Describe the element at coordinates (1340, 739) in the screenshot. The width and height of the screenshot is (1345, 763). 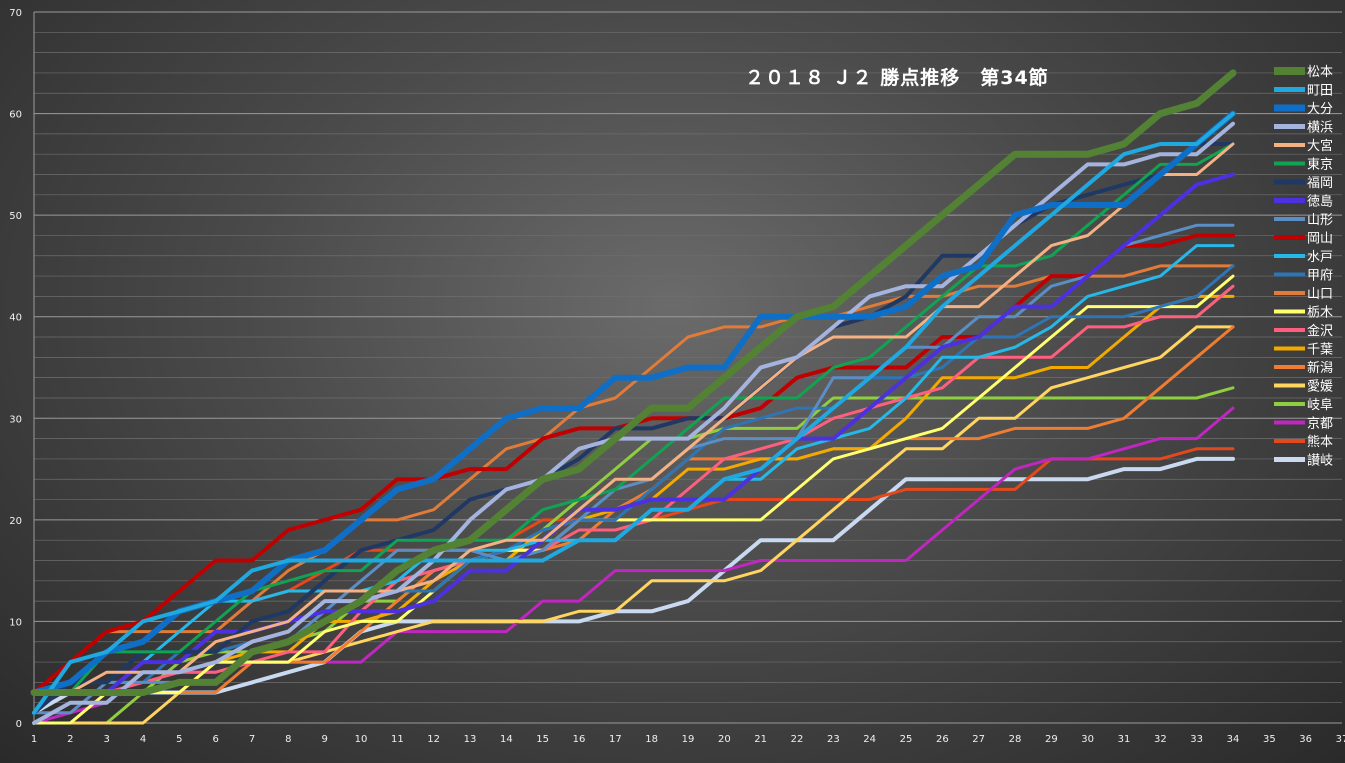
I see `x-tick-label: 37` at that location.